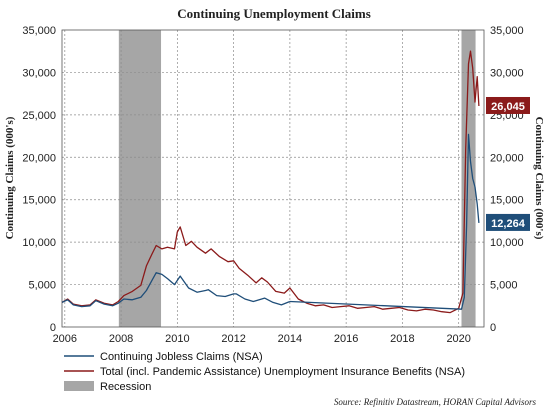 The height and width of the screenshot is (411, 548). I want to click on y-tick-left-label-6: 30,000, so click(39, 73).